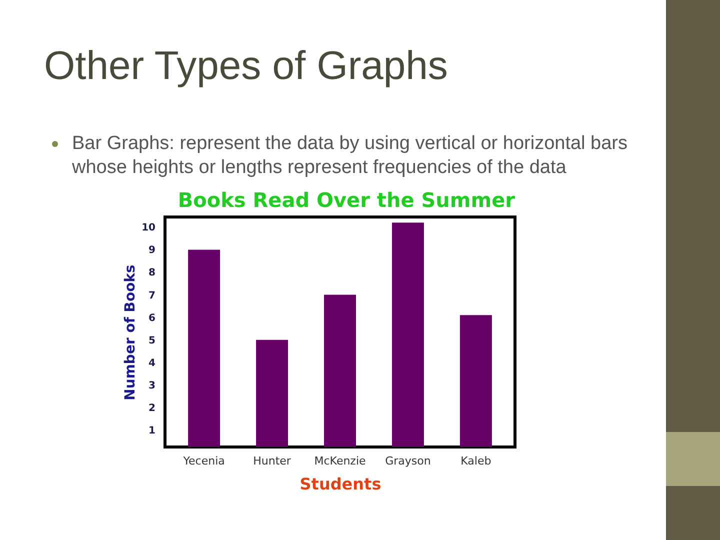 The width and height of the screenshot is (720, 540). I want to click on y-tick-label: 9, so click(152, 250).